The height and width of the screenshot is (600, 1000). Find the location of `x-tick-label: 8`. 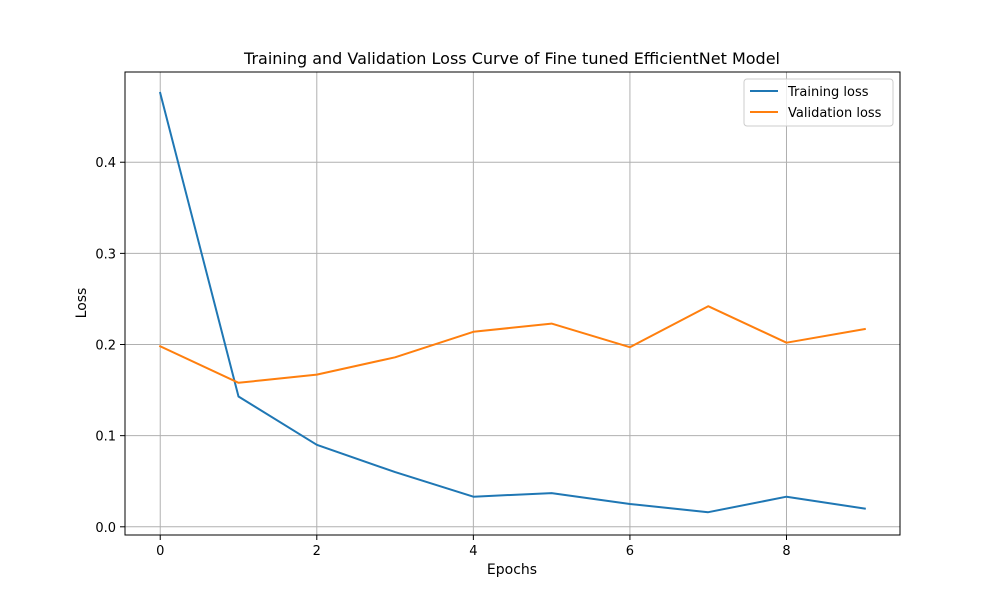

x-tick-label: 8 is located at coordinates (786, 551).